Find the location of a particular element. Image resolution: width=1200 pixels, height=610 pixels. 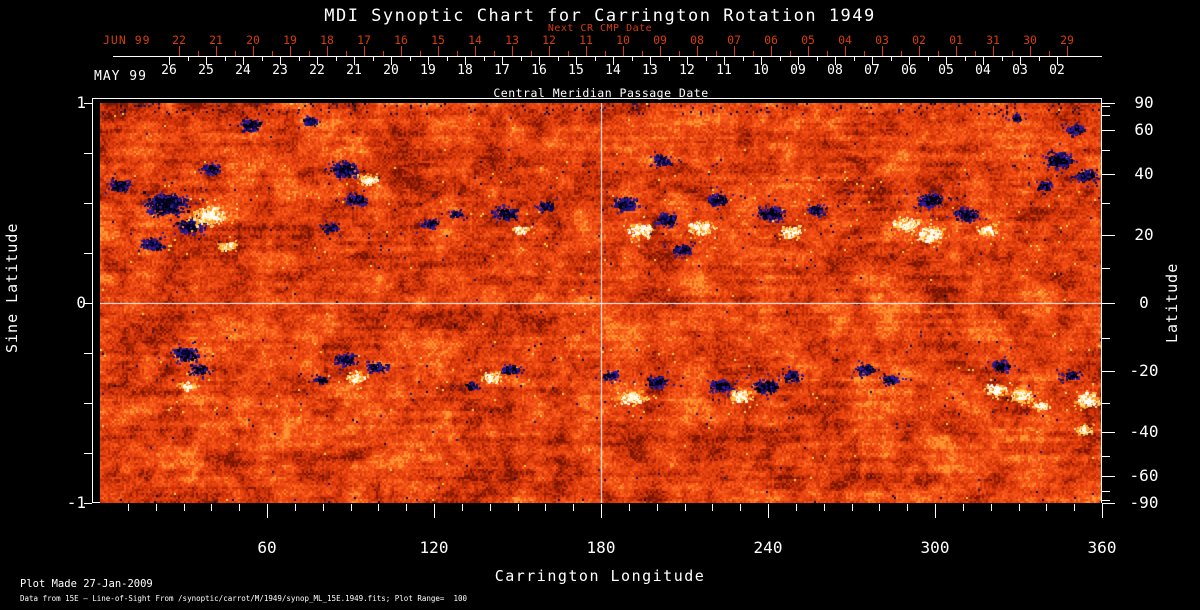

next-cr-date-label: 11 is located at coordinates (586, 40).